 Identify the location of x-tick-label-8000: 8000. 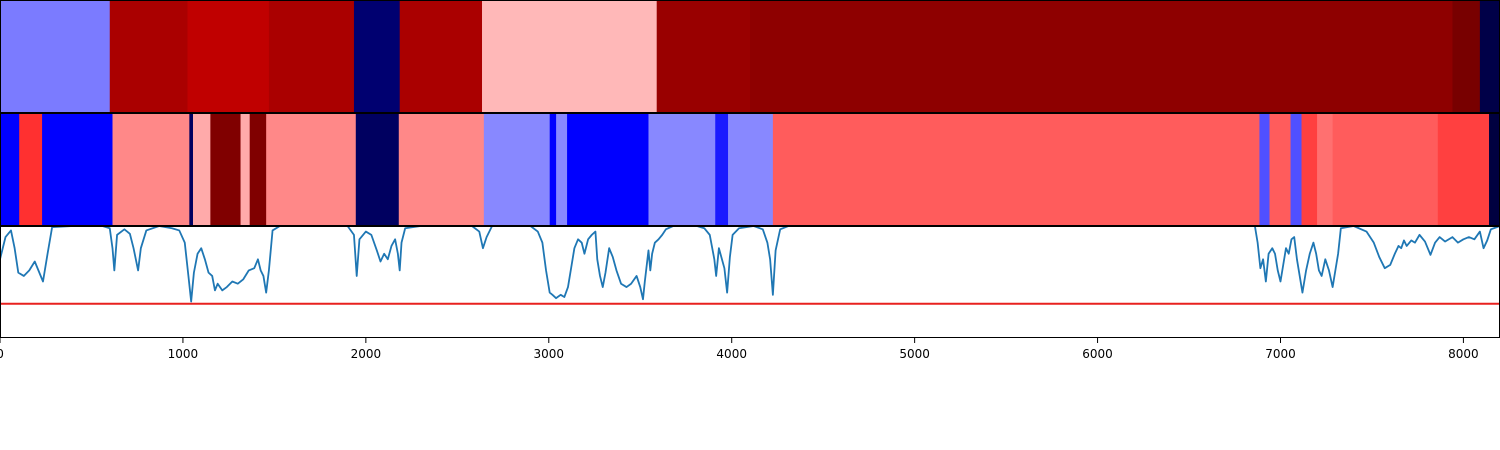
(1463, 354).